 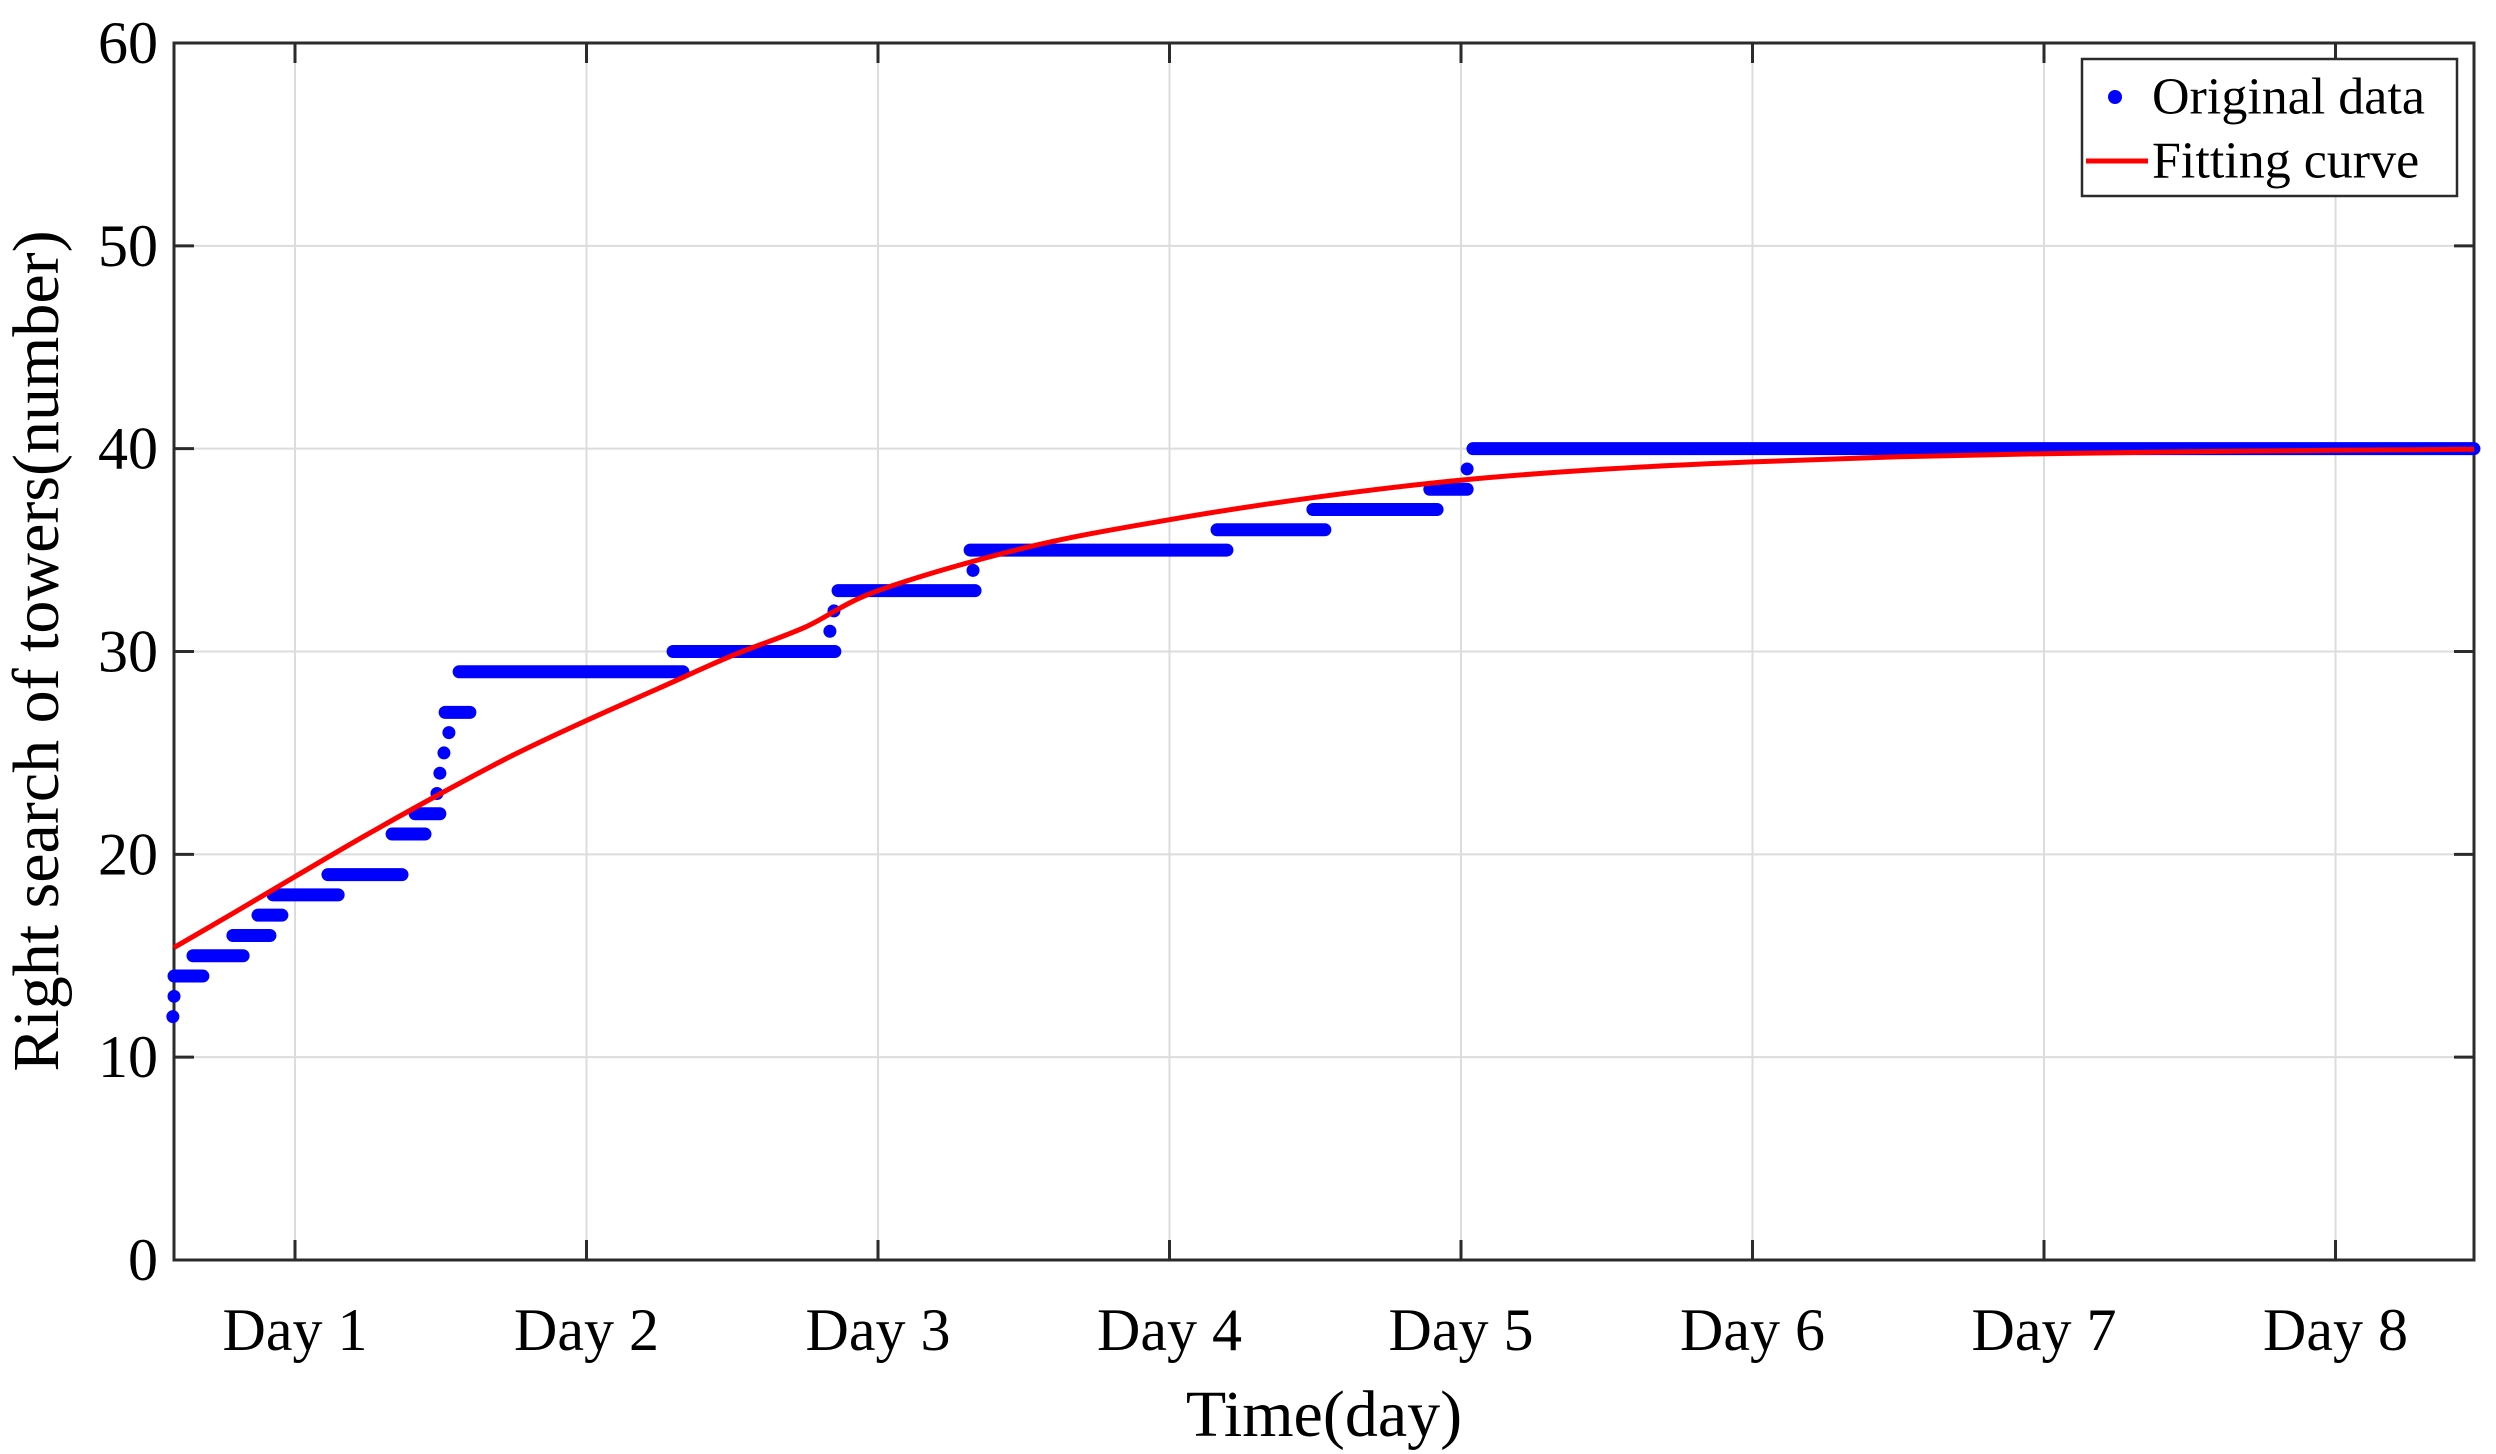 What do you see at coordinates (878, 1330) in the screenshot?
I see `x-tick-label-day3: Day 3` at bounding box center [878, 1330].